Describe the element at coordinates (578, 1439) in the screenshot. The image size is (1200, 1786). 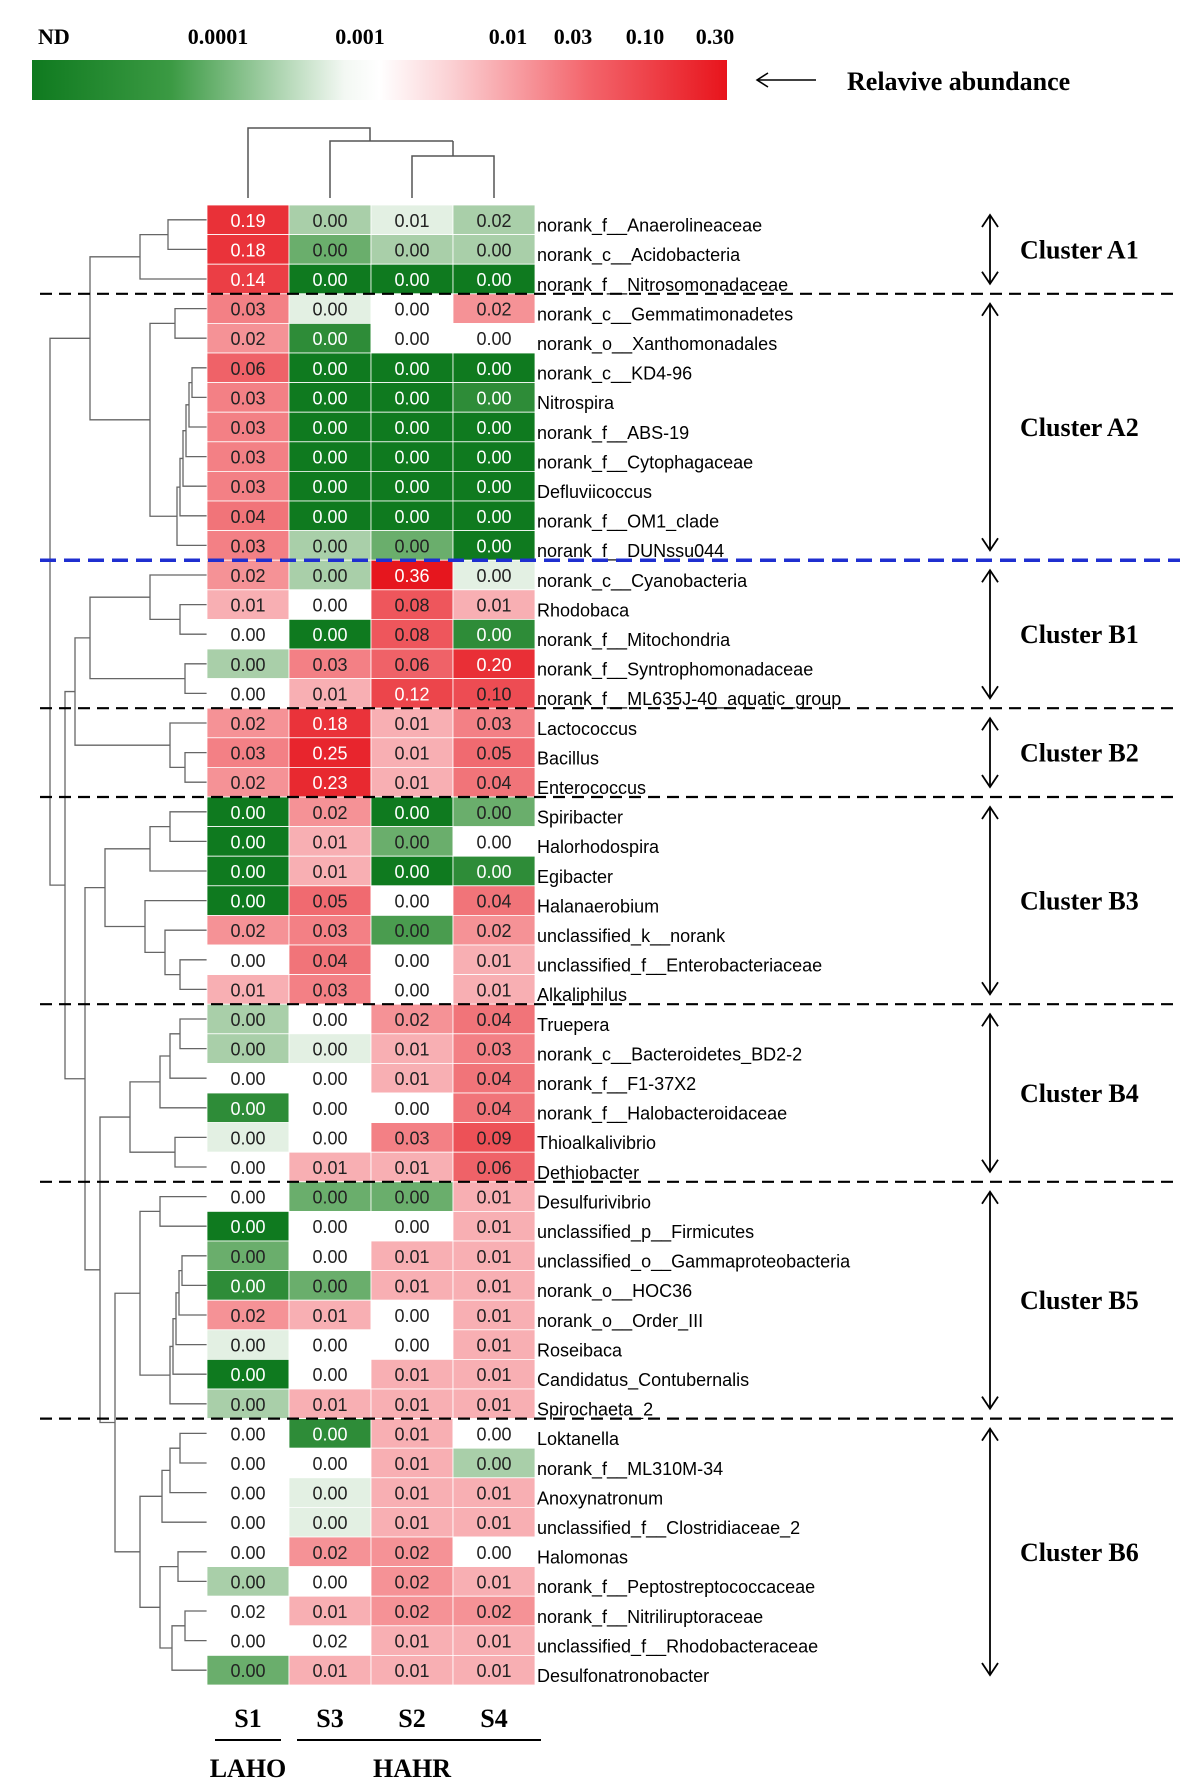
I see `row-label: Loktanella` at that location.